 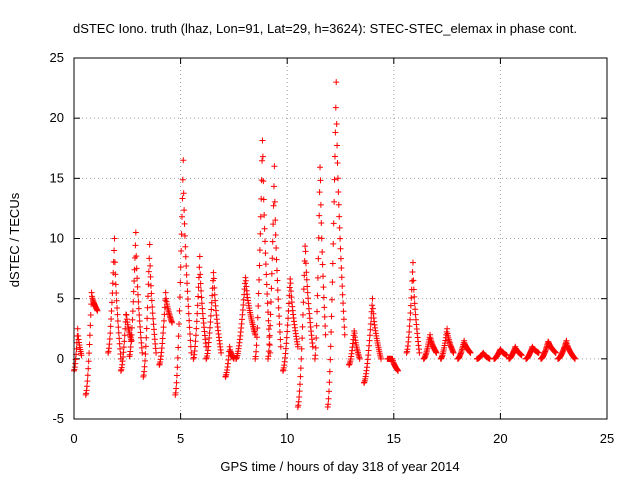 I want to click on x-tick-label: 10, so click(x=287, y=438).